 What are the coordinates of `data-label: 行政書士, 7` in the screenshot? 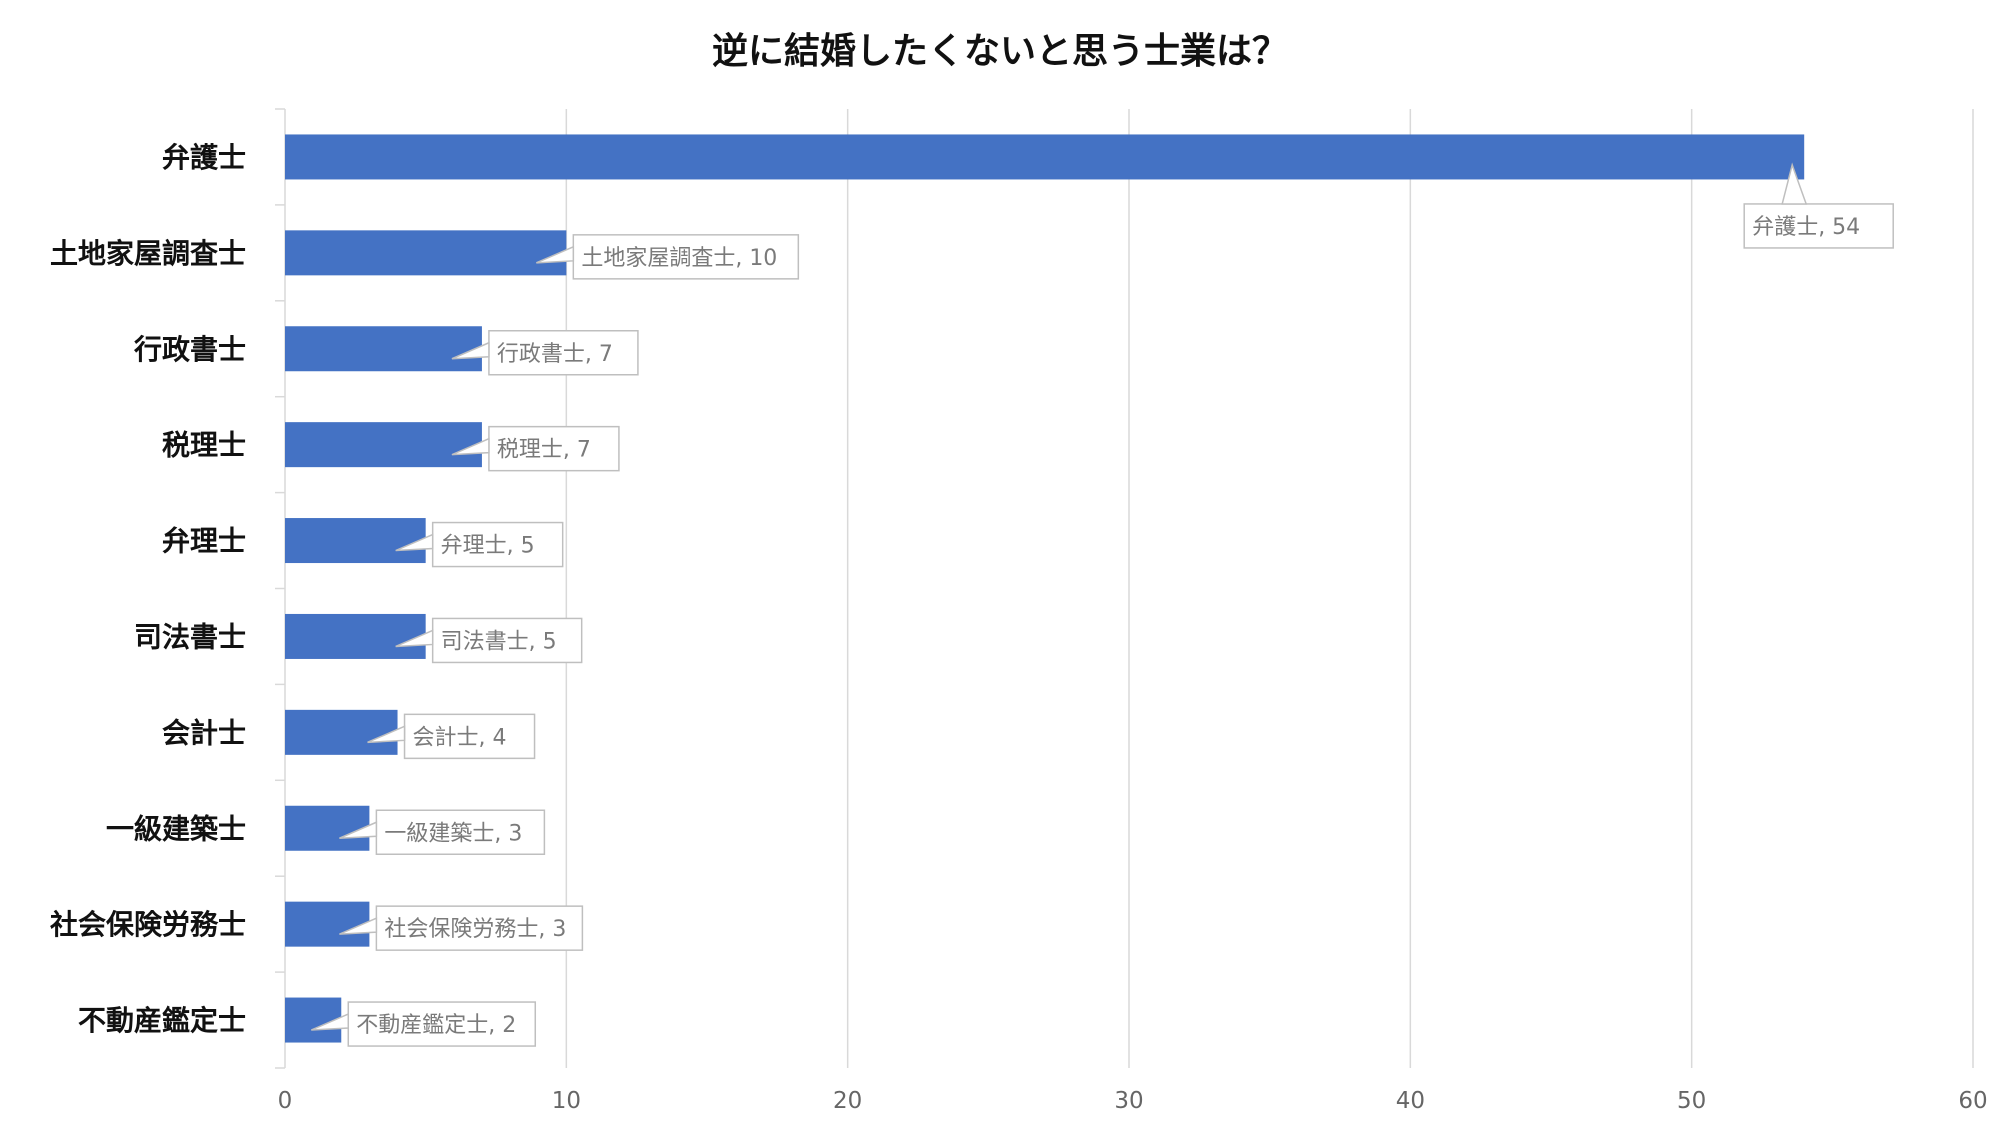 It's located at (555, 354).